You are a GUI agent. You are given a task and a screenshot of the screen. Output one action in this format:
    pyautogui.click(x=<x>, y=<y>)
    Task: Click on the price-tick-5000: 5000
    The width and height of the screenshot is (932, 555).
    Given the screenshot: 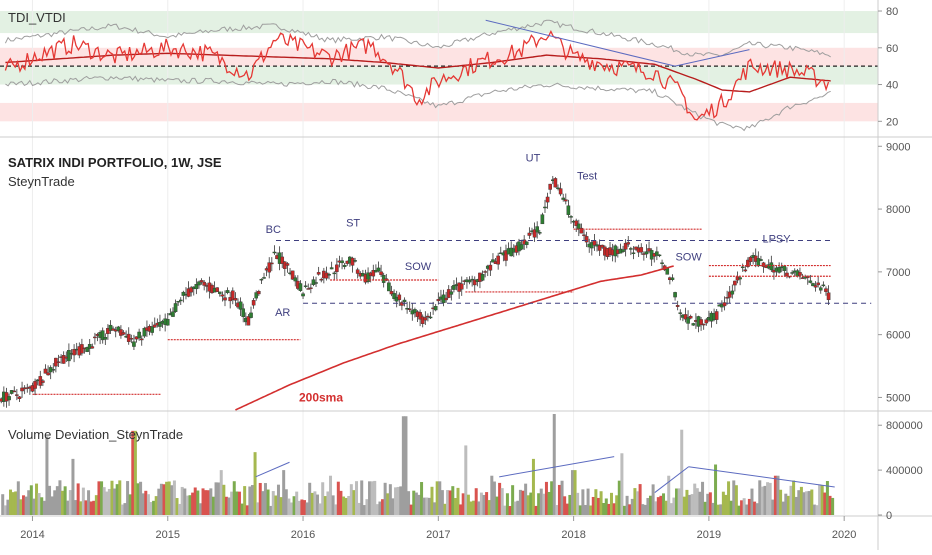 What is the action you would take?
    pyautogui.click(x=898, y=398)
    